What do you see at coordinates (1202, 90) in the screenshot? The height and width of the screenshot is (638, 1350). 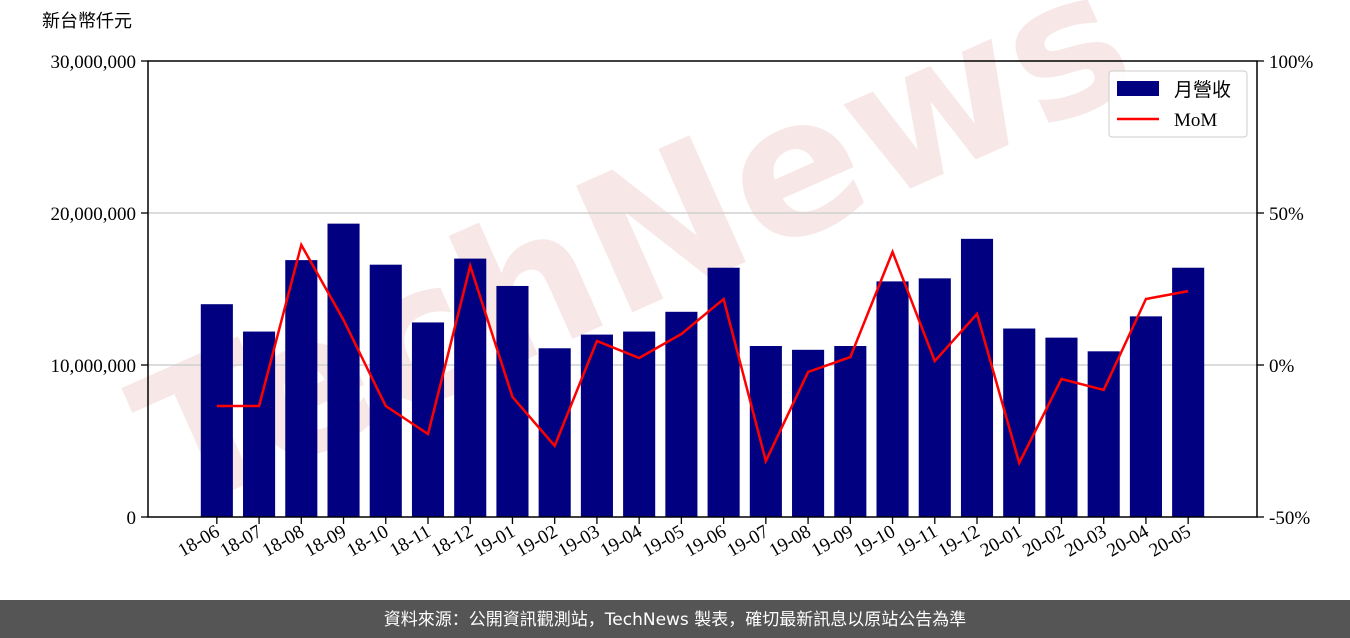 I see `legend-label: 月營收` at bounding box center [1202, 90].